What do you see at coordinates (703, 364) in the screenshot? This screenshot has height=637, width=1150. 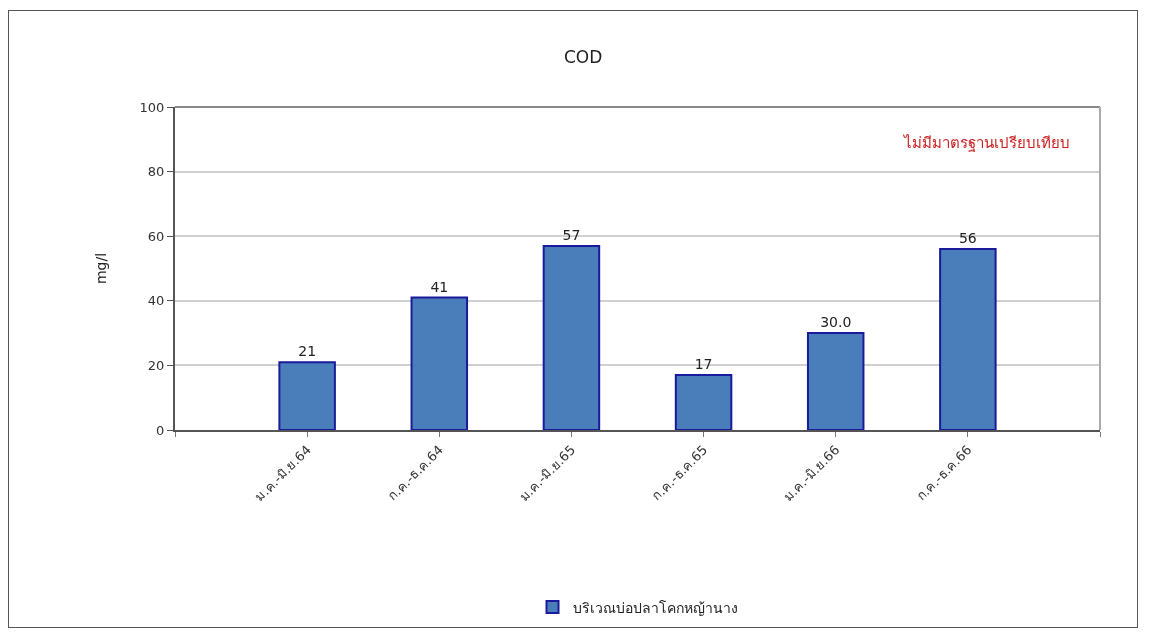 I see `data-label: 17` at bounding box center [703, 364].